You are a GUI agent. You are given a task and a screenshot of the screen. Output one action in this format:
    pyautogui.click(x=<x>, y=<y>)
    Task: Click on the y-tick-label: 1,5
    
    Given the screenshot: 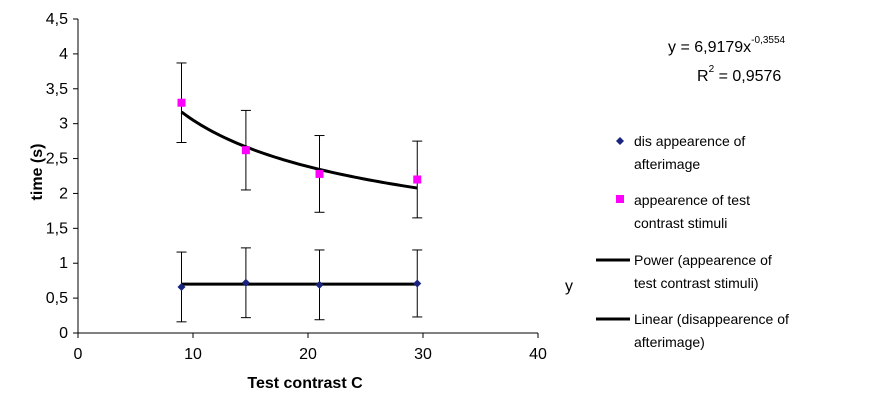 What is the action you would take?
    pyautogui.click(x=57, y=228)
    